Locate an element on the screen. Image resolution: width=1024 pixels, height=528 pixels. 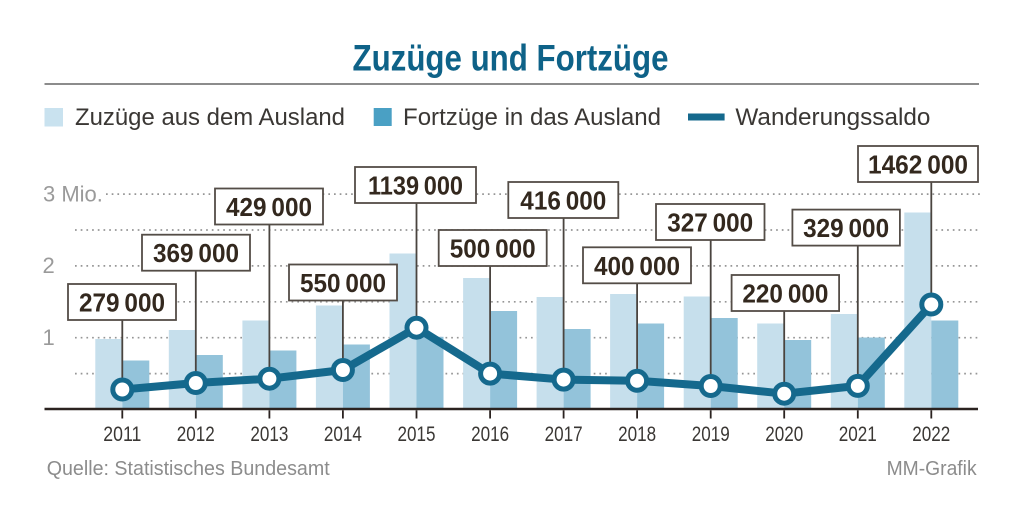
svg-text: Fortzüge in das Ausland is located at coordinates (532, 117).